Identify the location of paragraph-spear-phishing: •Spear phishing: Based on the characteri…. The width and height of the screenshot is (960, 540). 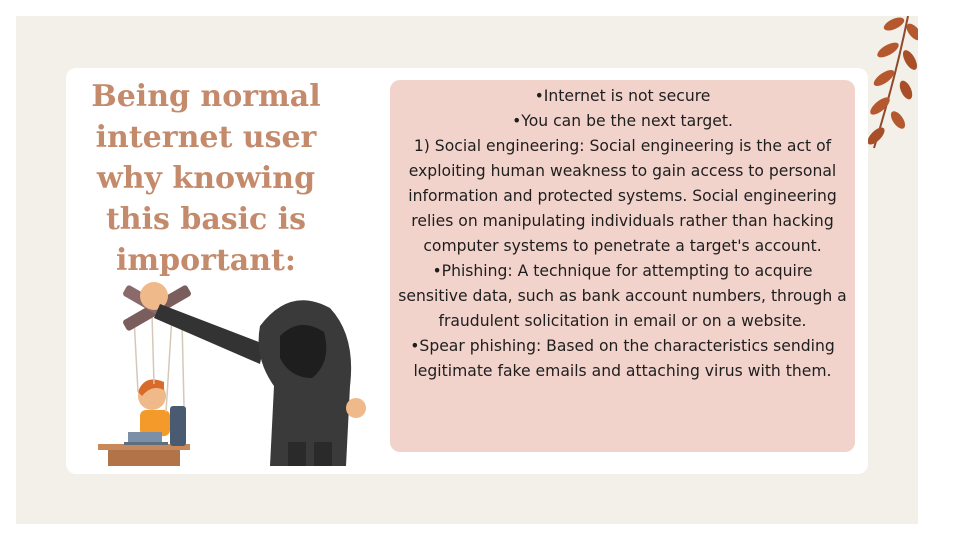
(622, 358).